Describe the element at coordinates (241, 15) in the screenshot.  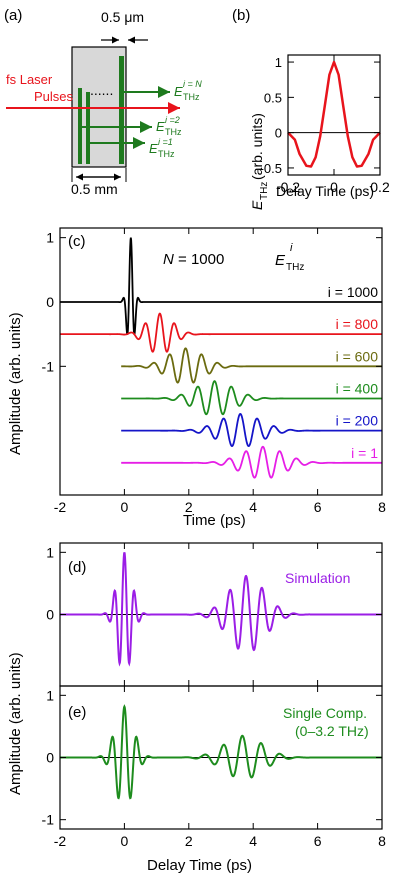
I see `panel-b-label: (b)` at that location.